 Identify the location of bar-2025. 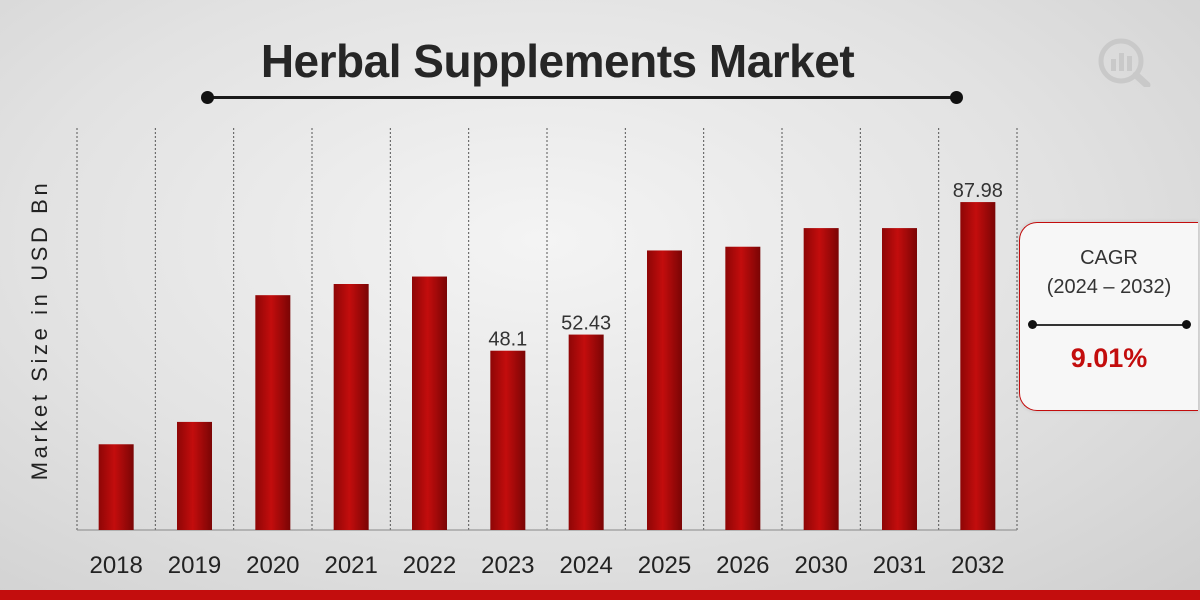
(664, 390).